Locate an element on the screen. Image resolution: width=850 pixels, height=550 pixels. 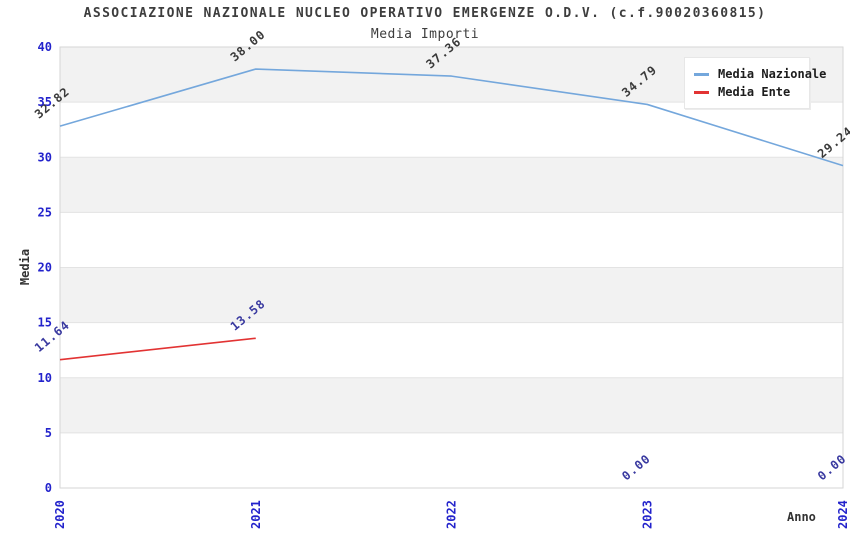
y-axis-title: Media is located at coordinates (25, 267).